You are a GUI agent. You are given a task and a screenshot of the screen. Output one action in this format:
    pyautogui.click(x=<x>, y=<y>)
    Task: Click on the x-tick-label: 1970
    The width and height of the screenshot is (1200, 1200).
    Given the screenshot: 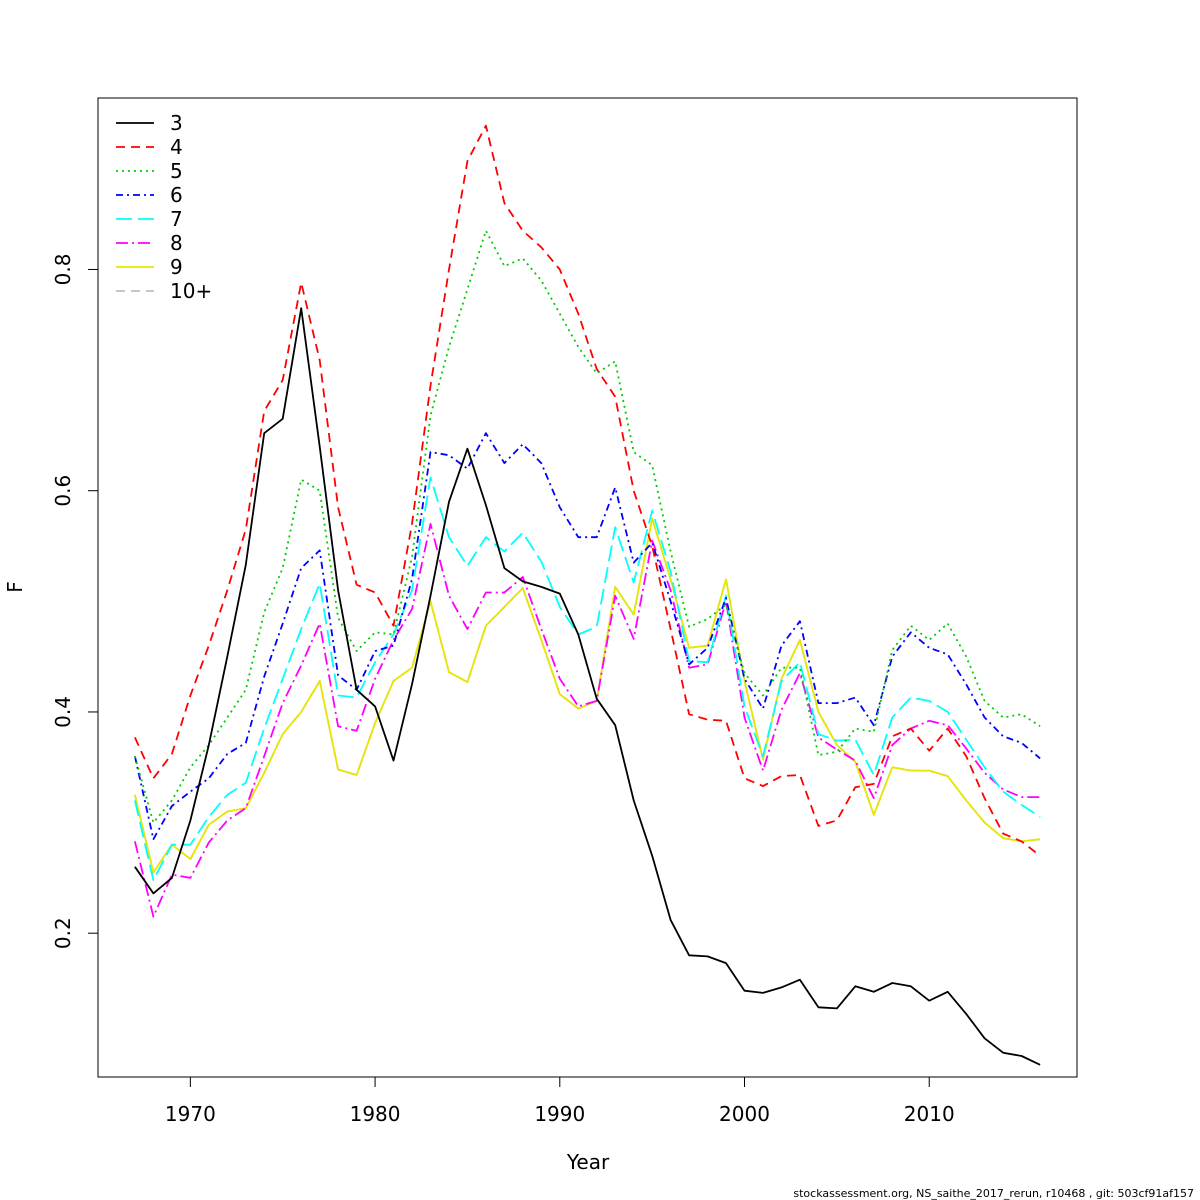 What is the action you would take?
    pyautogui.click(x=190, y=1114)
    